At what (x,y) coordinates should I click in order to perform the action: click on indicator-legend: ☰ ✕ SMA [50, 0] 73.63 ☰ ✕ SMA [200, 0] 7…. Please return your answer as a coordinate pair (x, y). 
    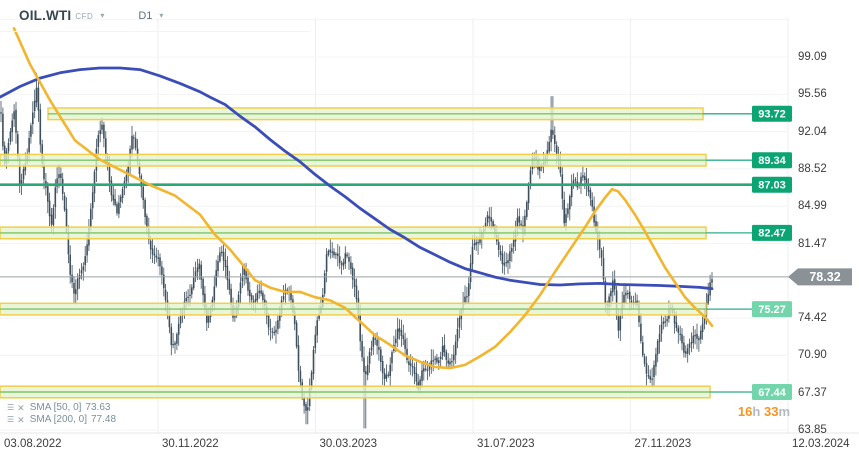
    Looking at the image, I should click on (61, 414).